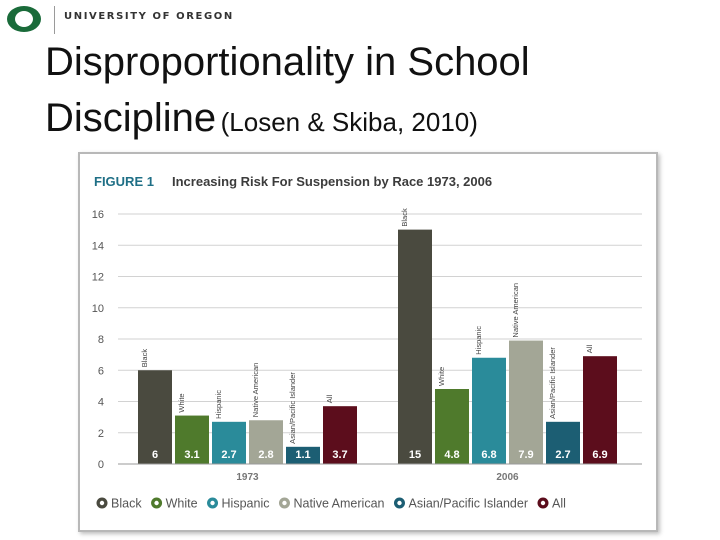 This screenshot has width=720, height=540. Describe the element at coordinates (339, 455) in the screenshot. I see `bar-value-label: 3.7` at that location.